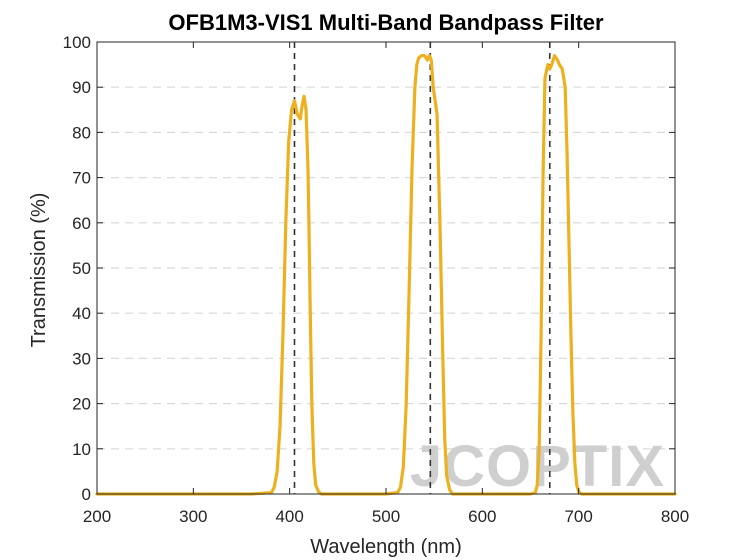 The height and width of the screenshot is (560, 747). What do you see at coordinates (86, 494) in the screenshot?
I see `y-tick-label-0: 0` at bounding box center [86, 494].